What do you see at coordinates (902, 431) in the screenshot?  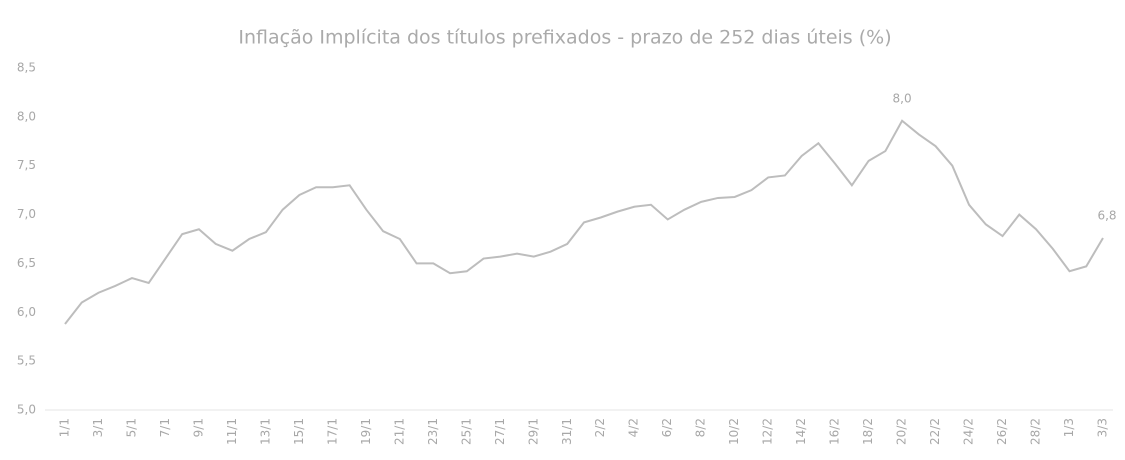 I see `x-tick-label: 20/2` at bounding box center [902, 431].